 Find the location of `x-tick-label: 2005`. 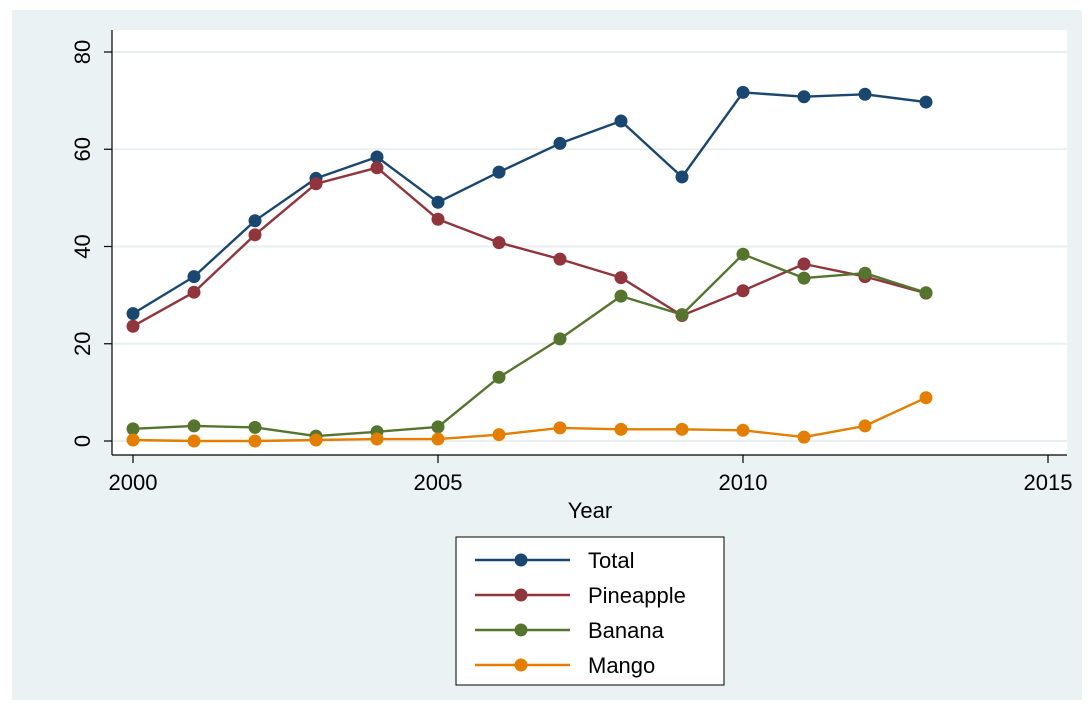

x-tick-label: 2005 is located at coordinates (438, 482).